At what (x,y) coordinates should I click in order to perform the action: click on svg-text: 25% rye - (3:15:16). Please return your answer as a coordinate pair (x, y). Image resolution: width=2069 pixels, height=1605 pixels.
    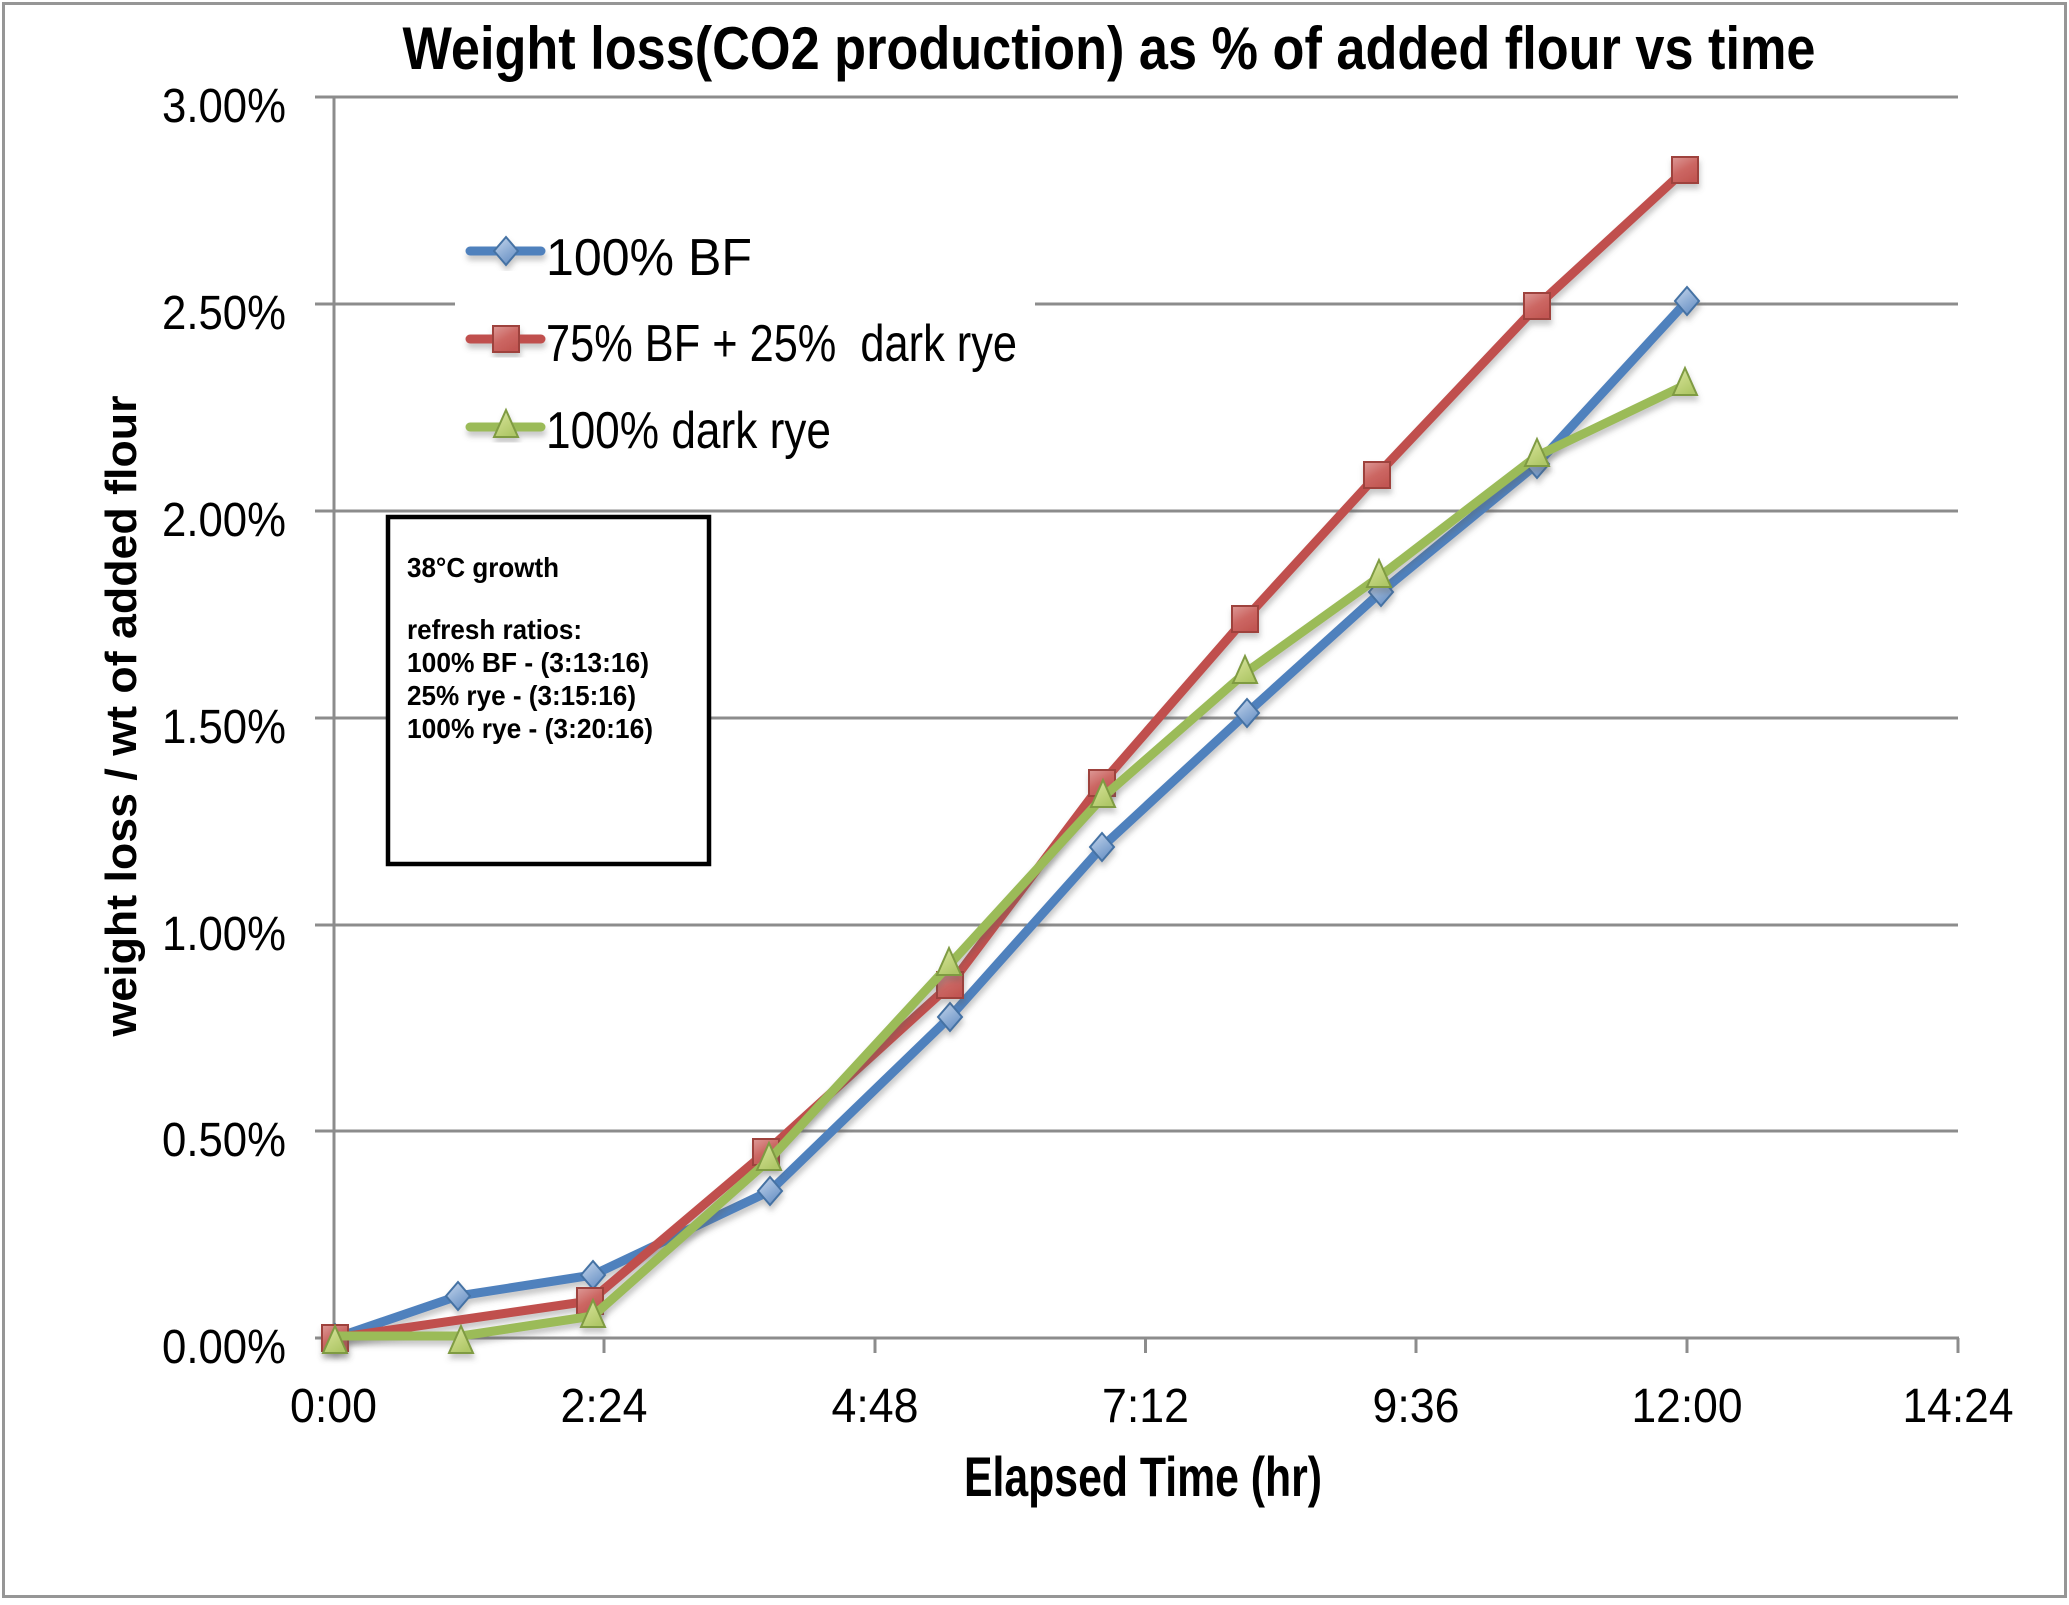
    Looking at the image, I should click on (521, 695).